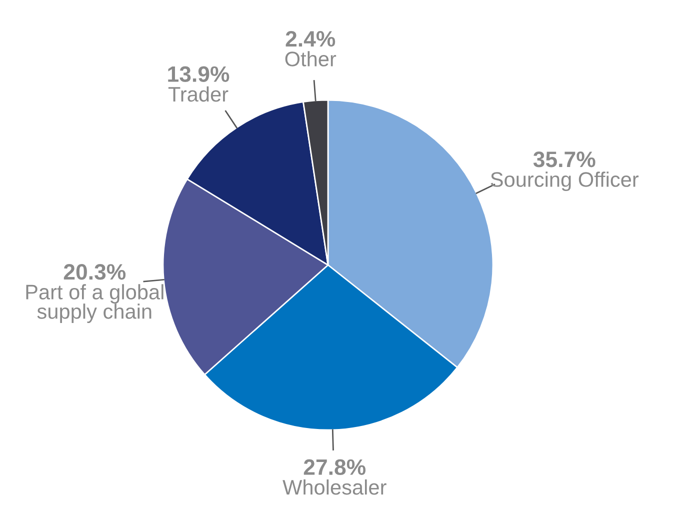 This screenshot has height=505, width=683. Describe the element at coordinates (95, 272) in the screenshot. I see `data-label: 20.3%` at that location.